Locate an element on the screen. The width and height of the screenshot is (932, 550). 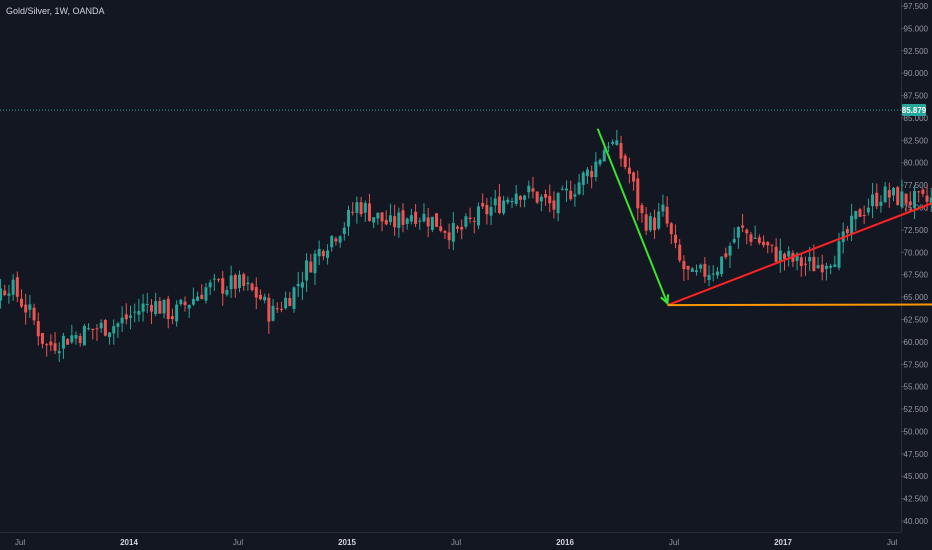
support-line-orange is located at coordinates (799, 305).